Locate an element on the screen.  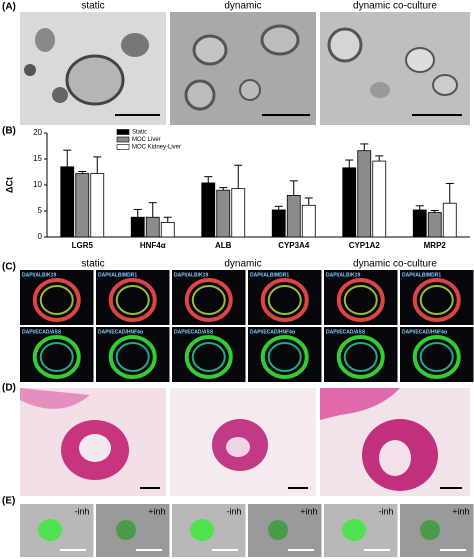
legend-label: MOC Kidney-Liver is located at coordinates (156, 148).